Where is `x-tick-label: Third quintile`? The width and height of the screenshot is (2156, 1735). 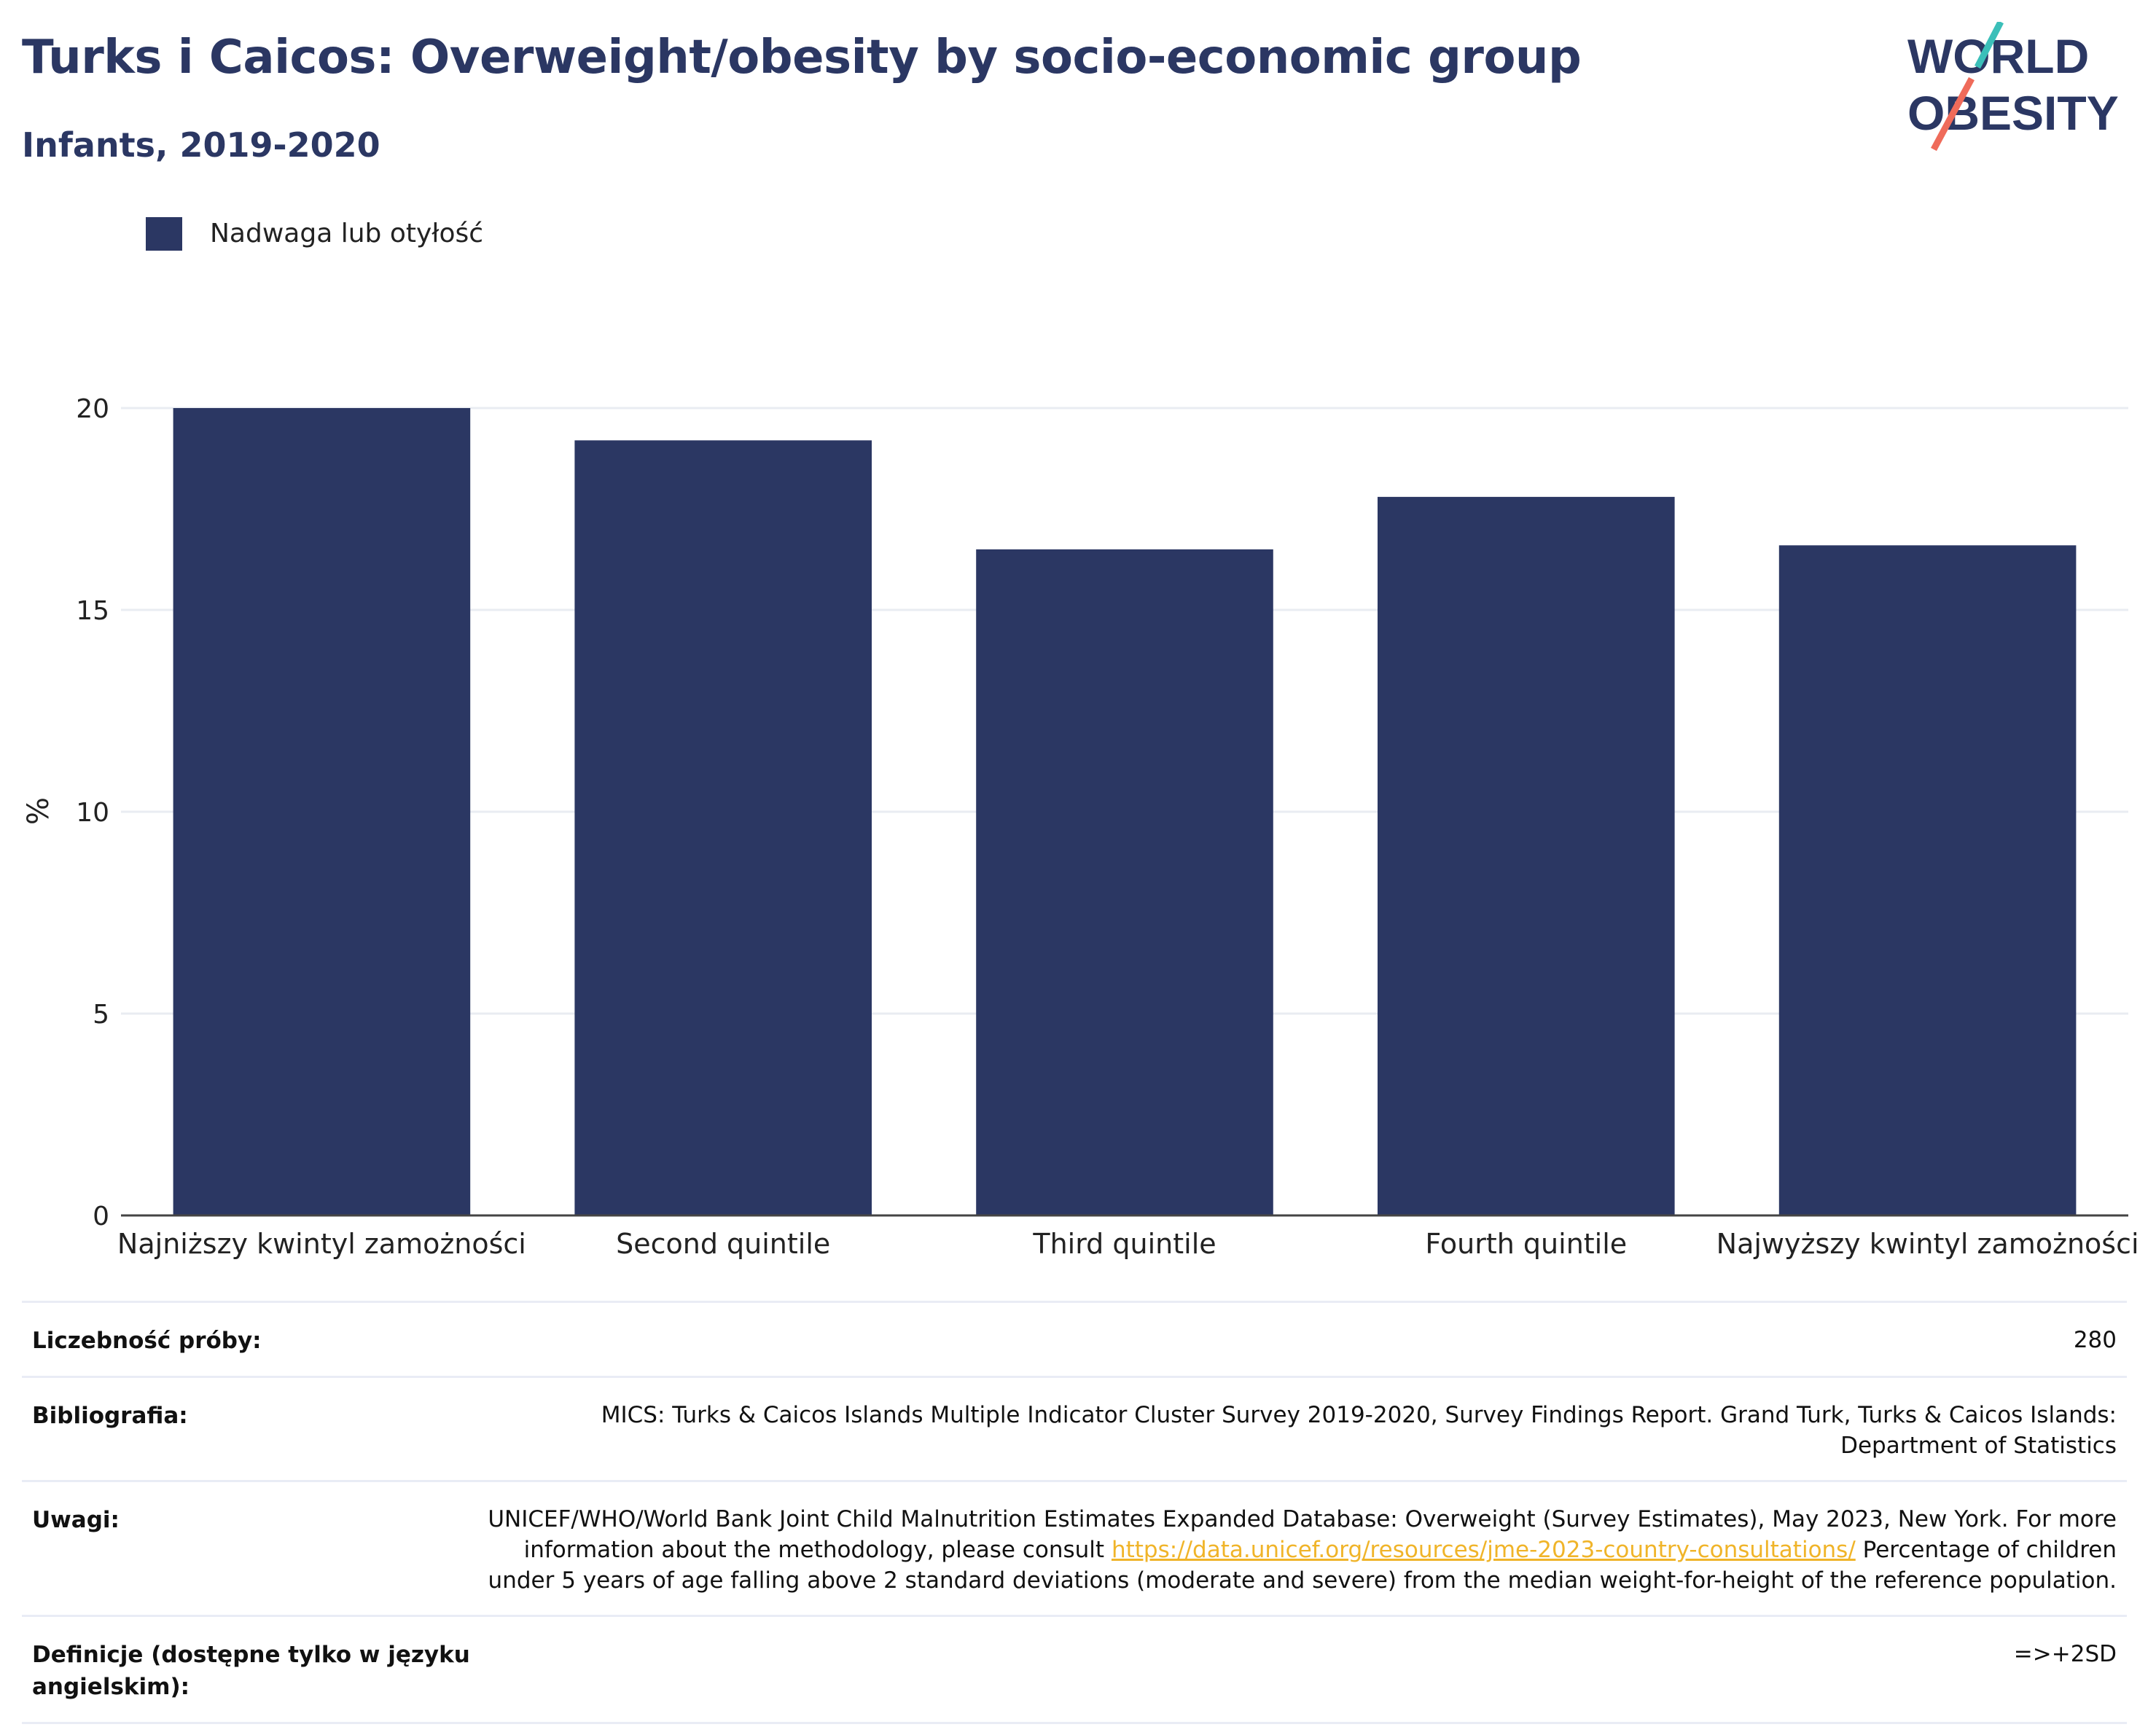
x-tick-label: Third quintile is located at coordinates (1124, 1244).